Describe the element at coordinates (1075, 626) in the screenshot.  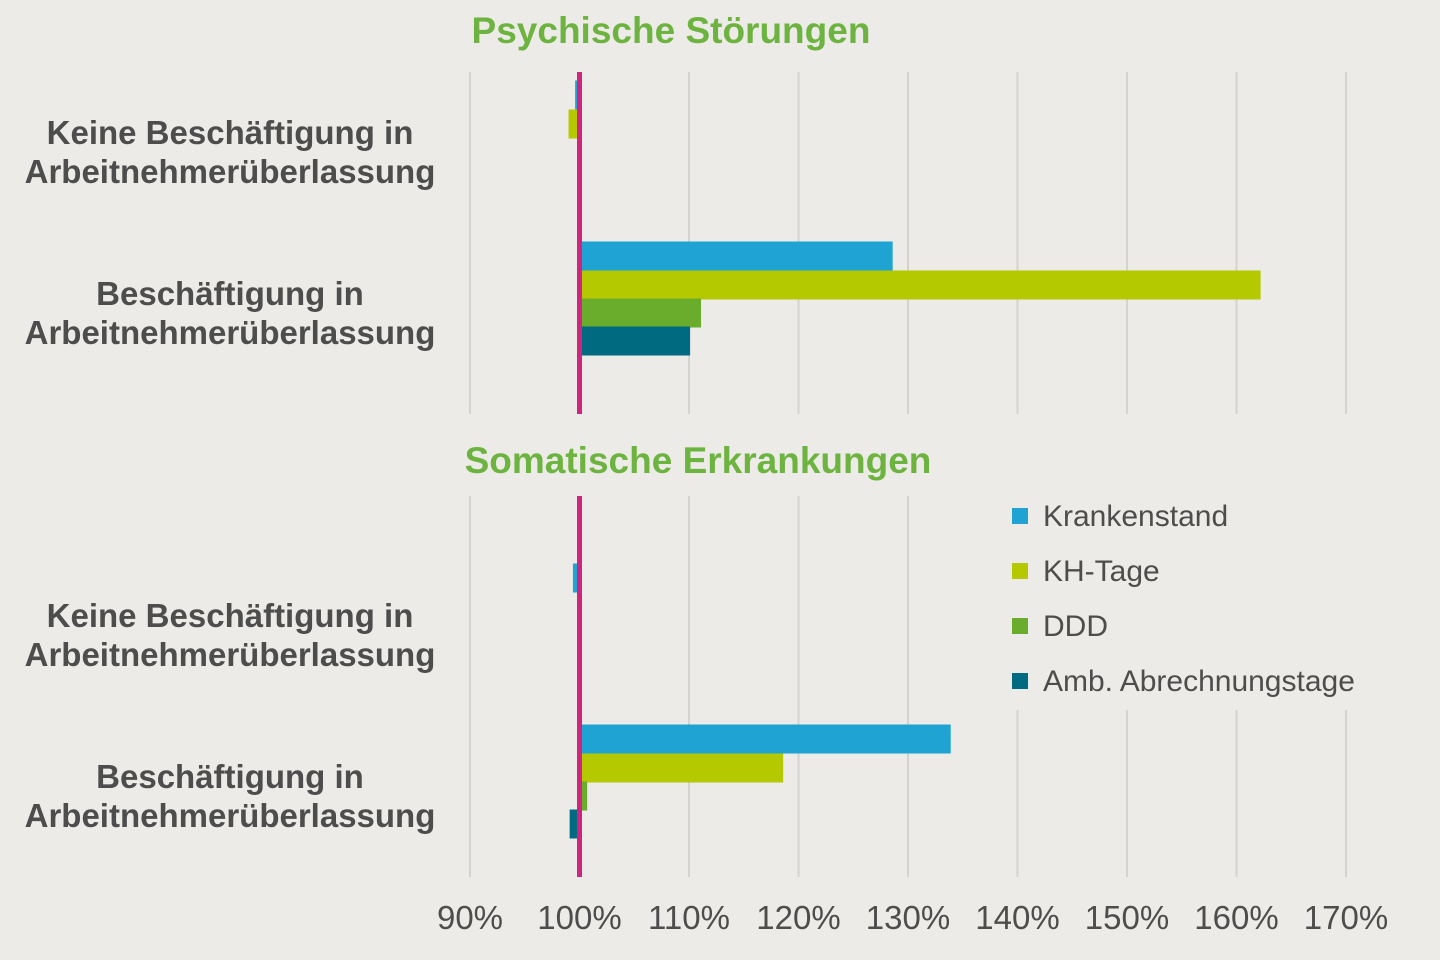
I see `legend-label: DDD` at that location.